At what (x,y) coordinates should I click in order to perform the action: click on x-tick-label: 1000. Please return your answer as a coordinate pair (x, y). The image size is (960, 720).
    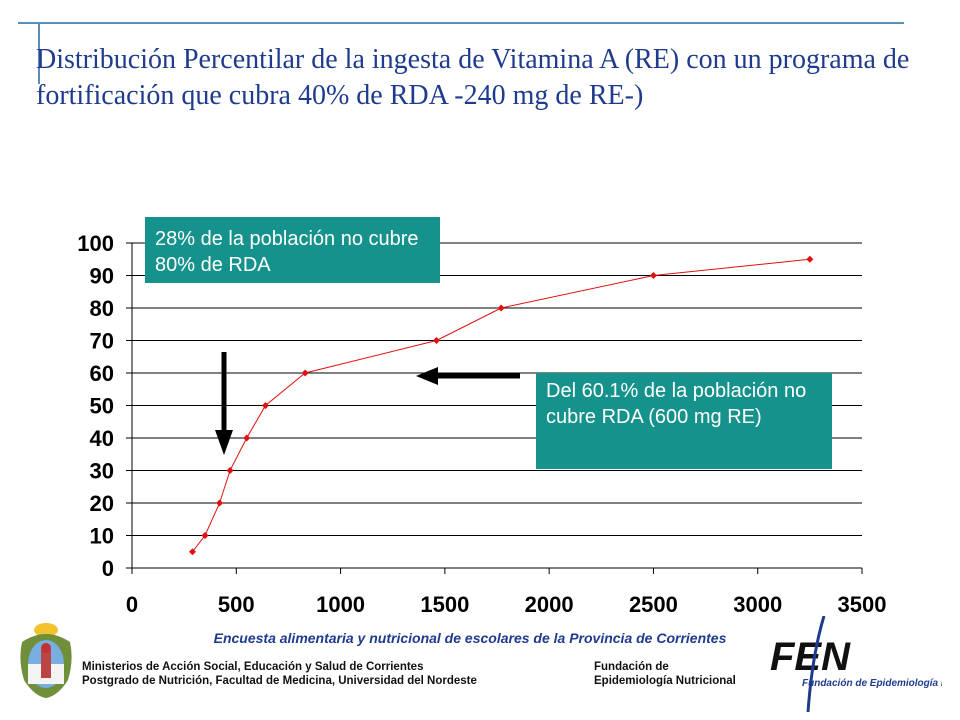
    Looking at the image, I should click on (340, 604).